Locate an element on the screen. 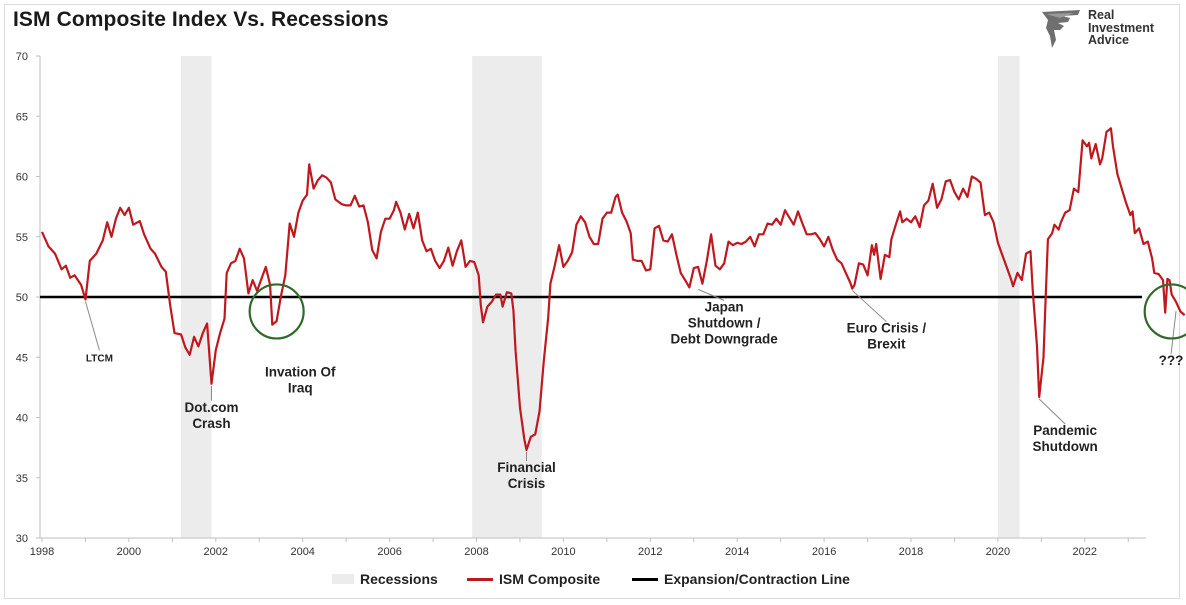 This screenshot has height=605, width=1186. brand-logo: Real Investment Advice is located at coordinates (1107, 29).